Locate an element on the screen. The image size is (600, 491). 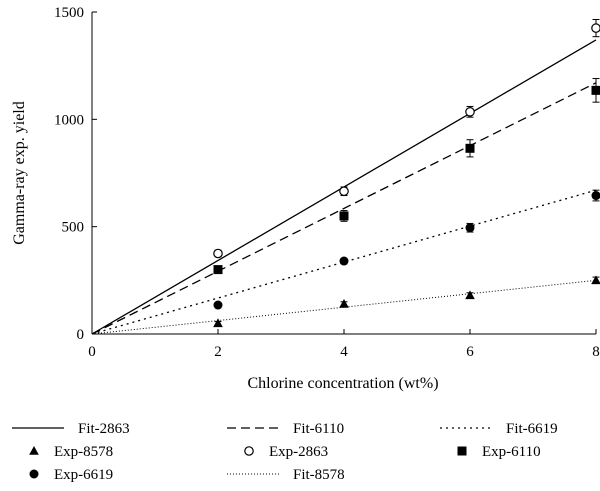
legend-label: Exp-2863 is located at coordinates (298, 452).